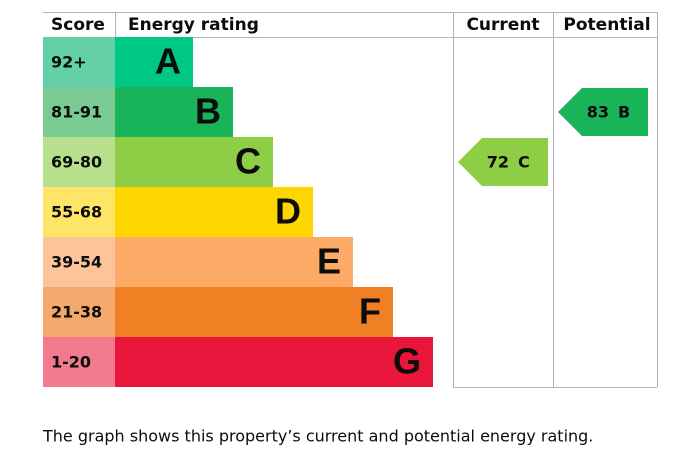 Image resolution: width=695 pixels, height=469 pixels. What do you see at coordinates (193, 25) in the screenshot?
I see `header-rating: Energy rating` at bounding box center [193, 25].